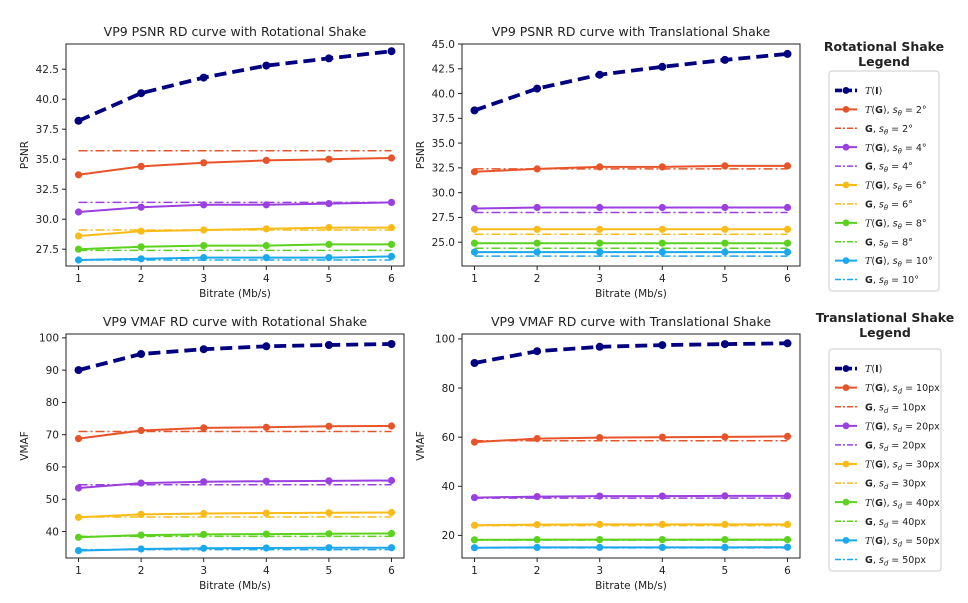  What do you see at coordinates (881, 149) in the screenshot?
I see `legend-entry: T(G), sθ = 4°` at bounding box center [881, 149].